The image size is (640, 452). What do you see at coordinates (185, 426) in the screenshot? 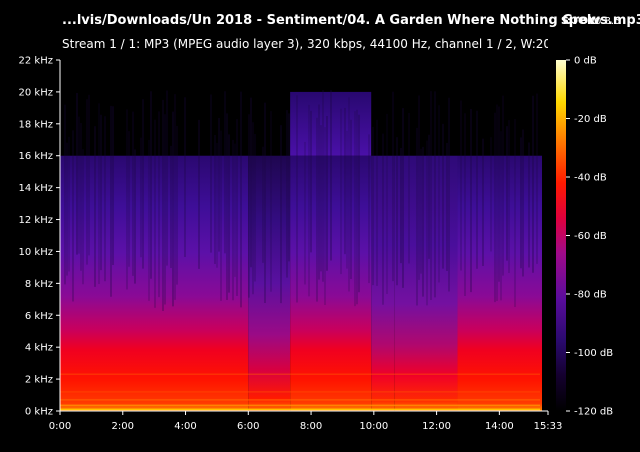
I see `time-tick-label: 4:00` at bounding box center [185, 426].